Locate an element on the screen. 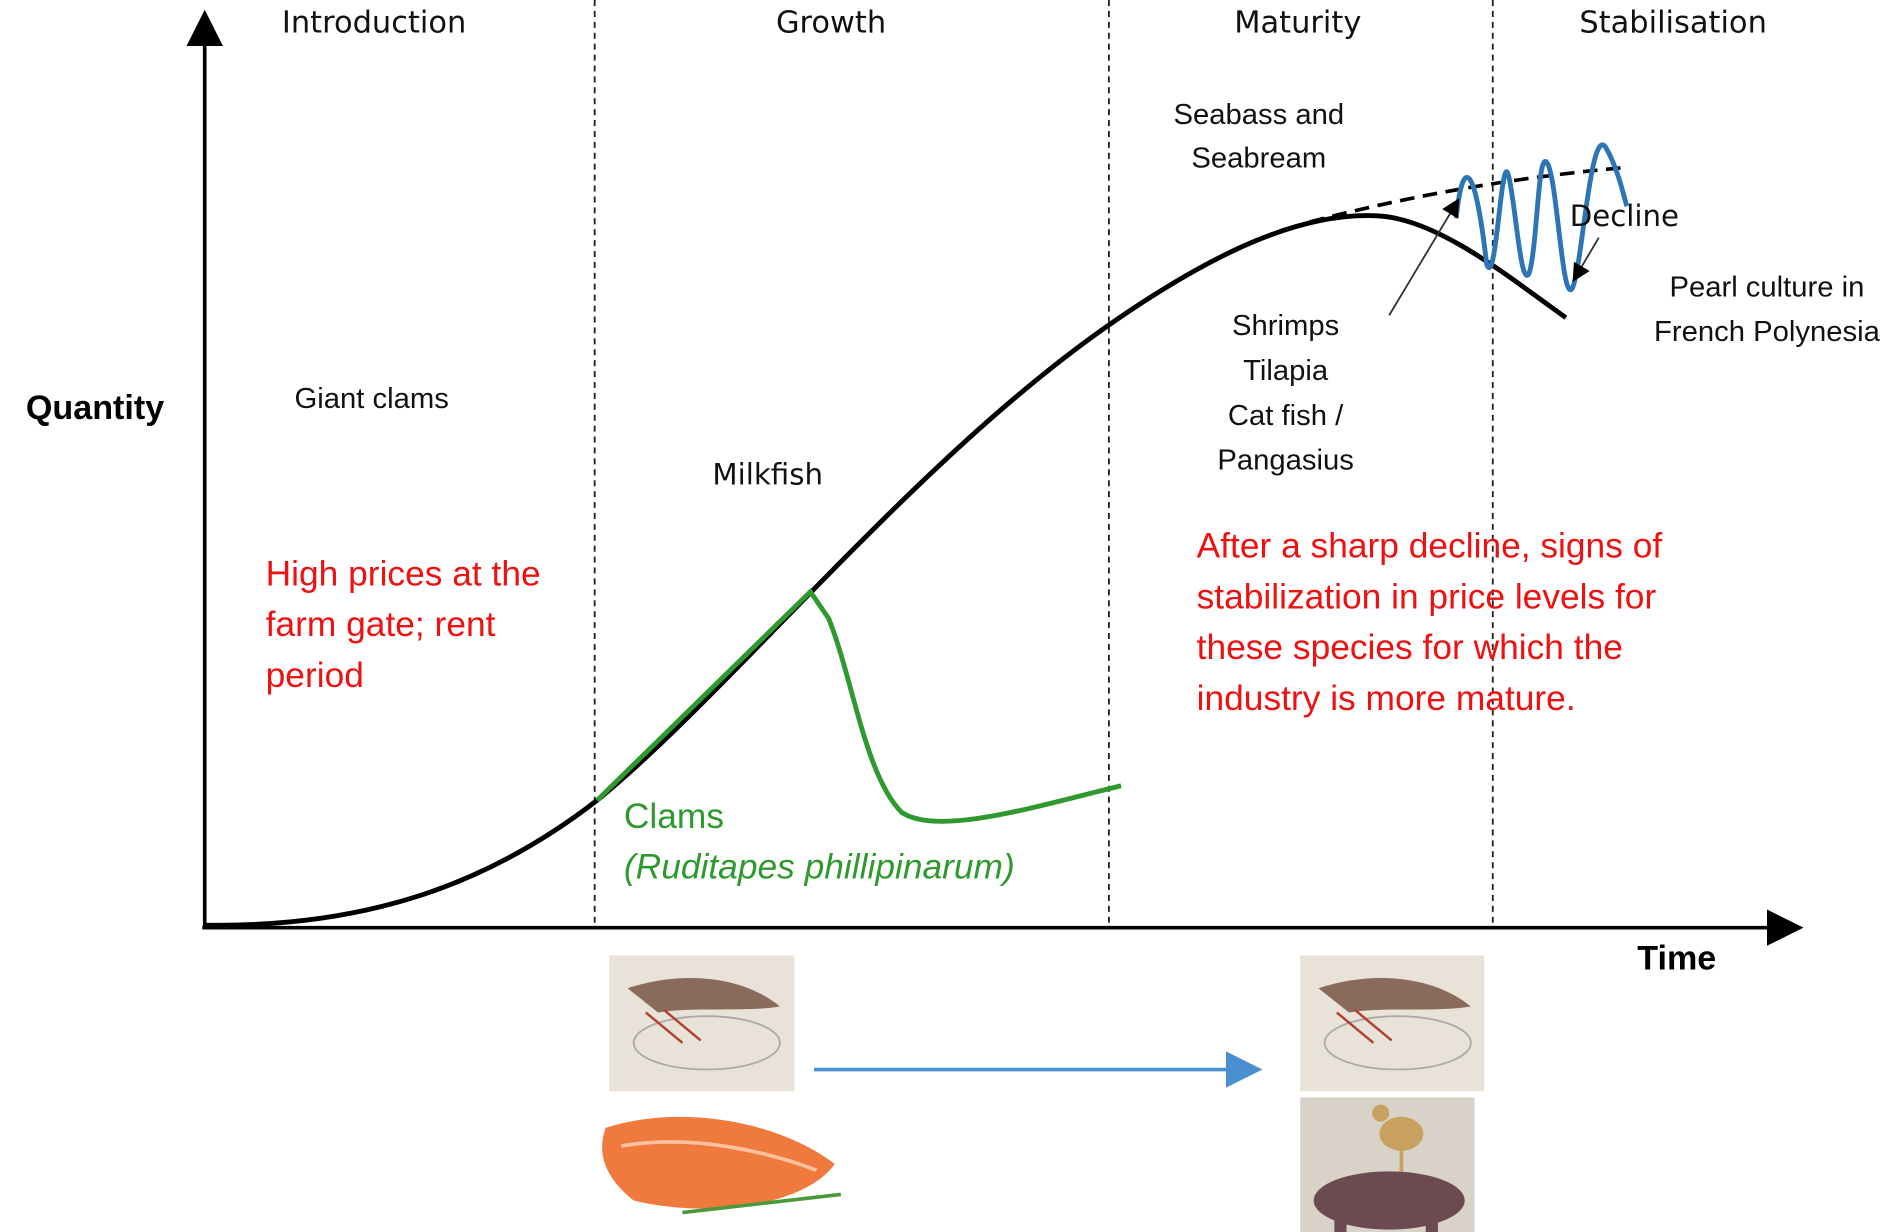 The height and width of the screenshot is (1232, 1901). clams-curve is located at coordinates (858, 705).